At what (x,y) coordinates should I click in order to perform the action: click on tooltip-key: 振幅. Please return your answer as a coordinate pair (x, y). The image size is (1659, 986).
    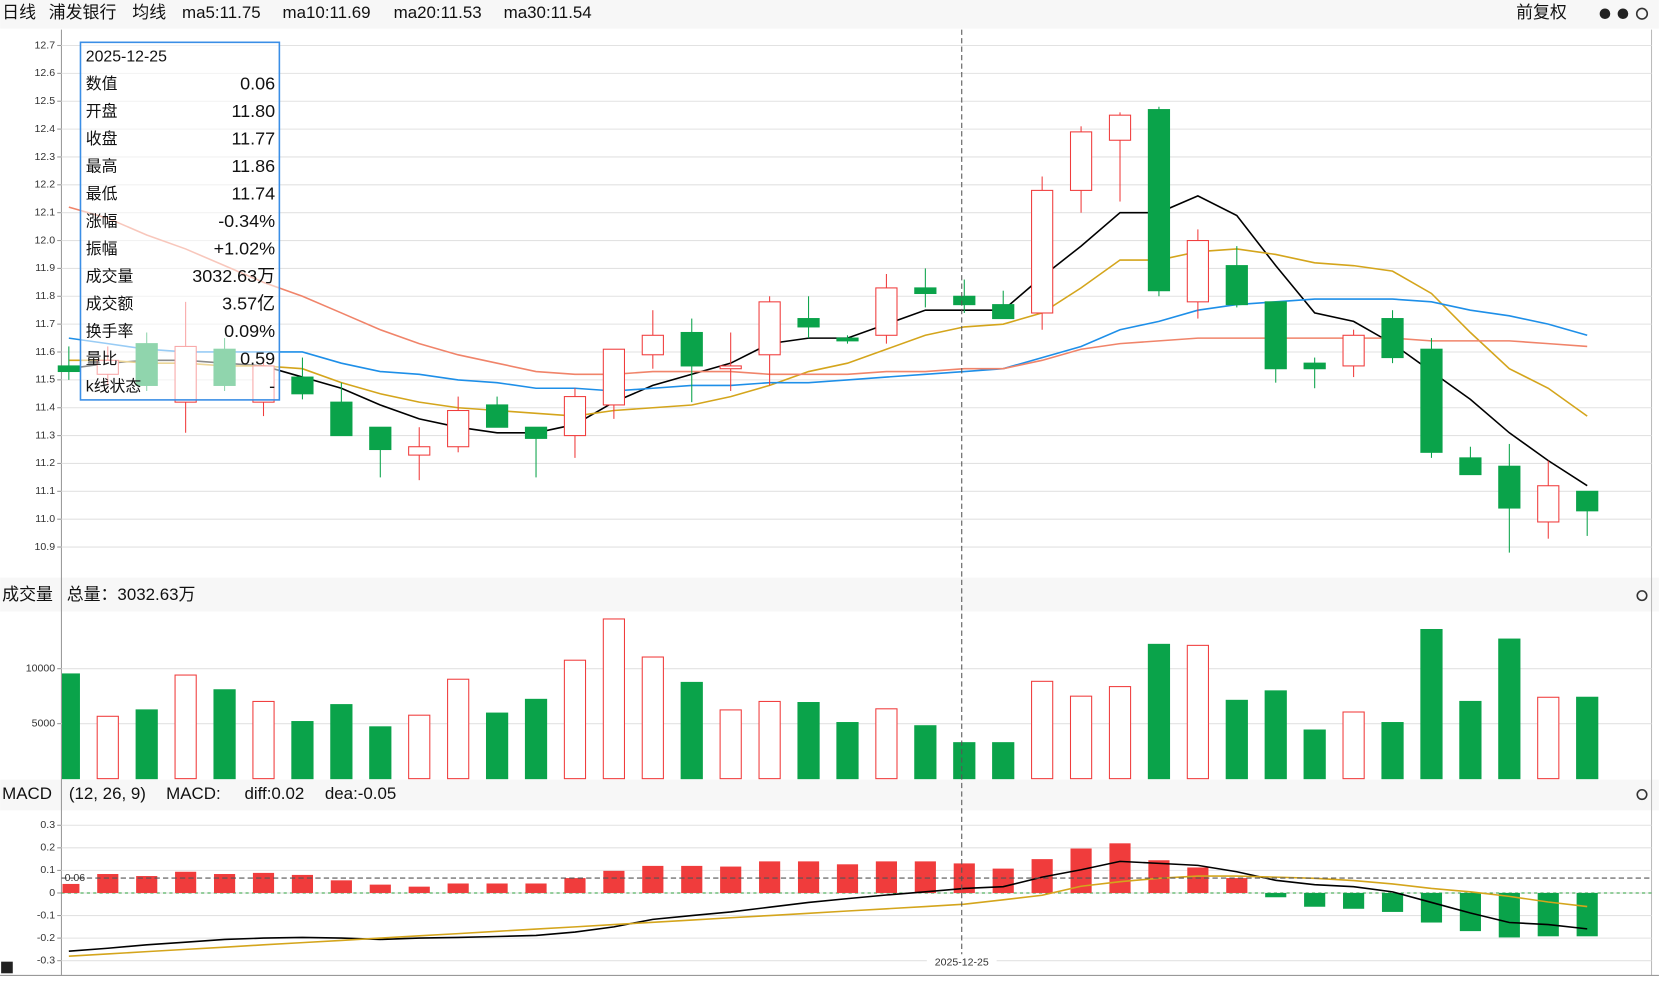
    Looking at the image, I should click on (102, 249).